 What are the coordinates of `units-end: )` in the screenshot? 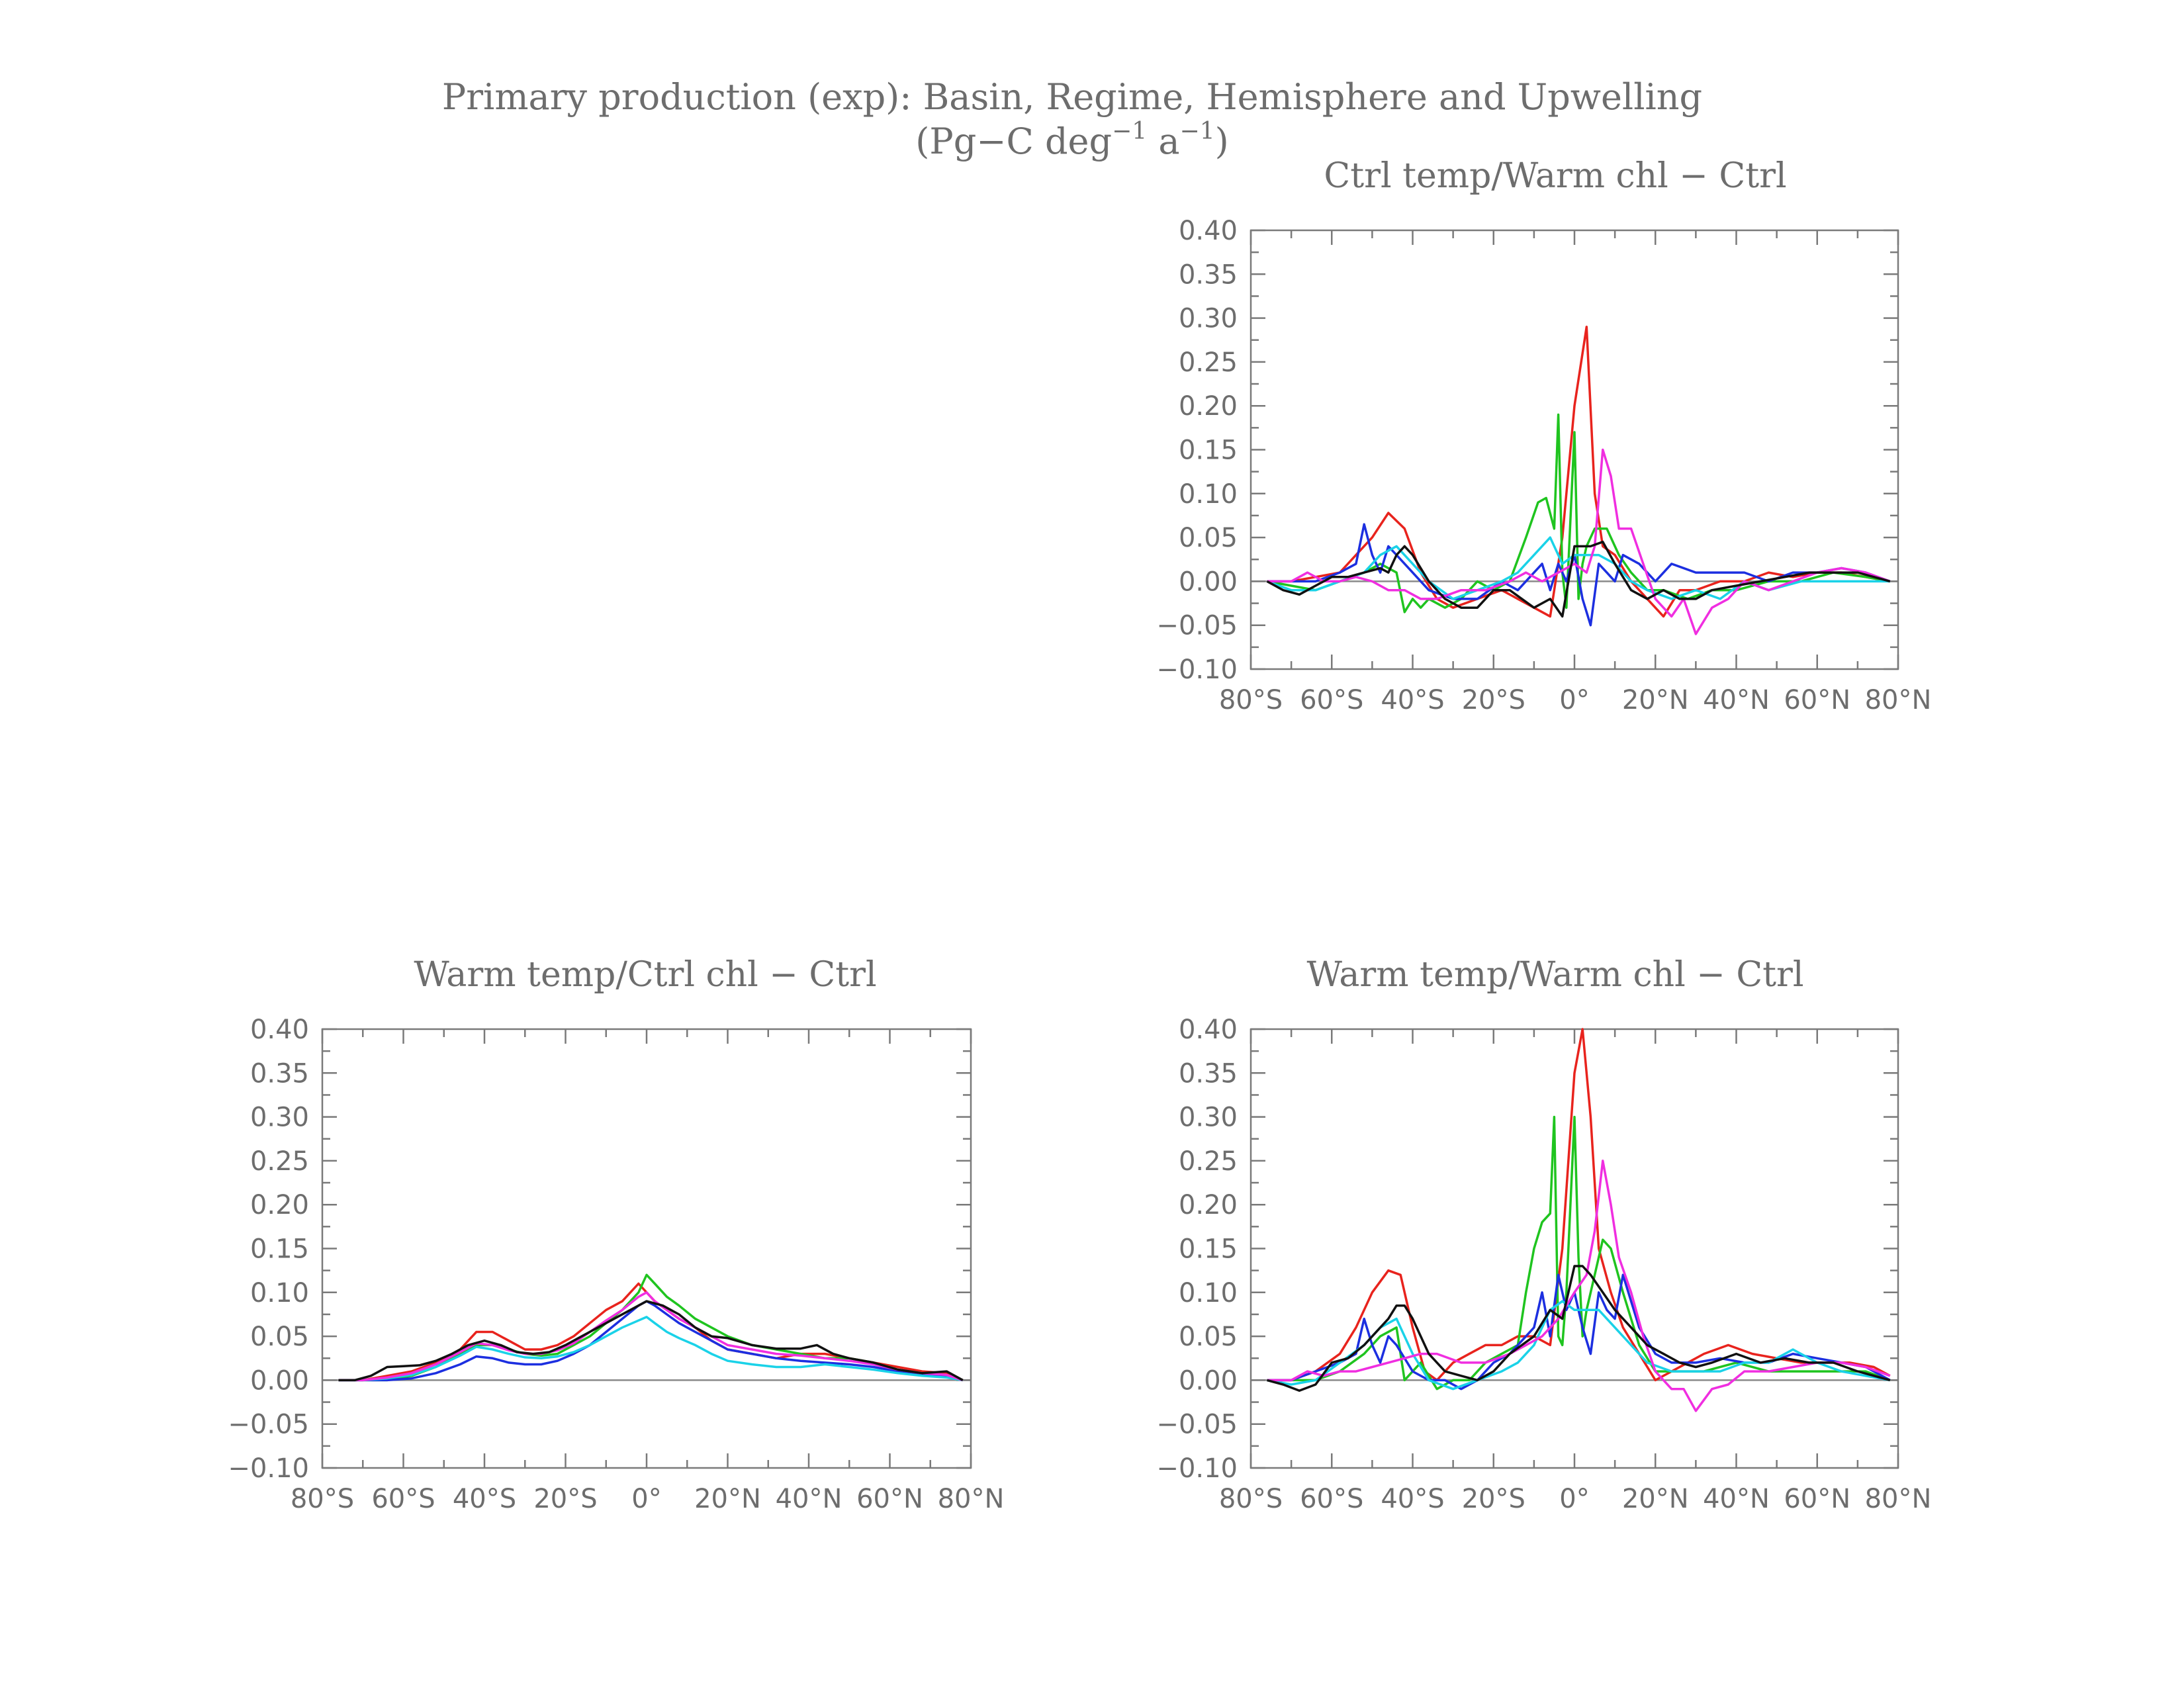 It's located at (1222, 141).